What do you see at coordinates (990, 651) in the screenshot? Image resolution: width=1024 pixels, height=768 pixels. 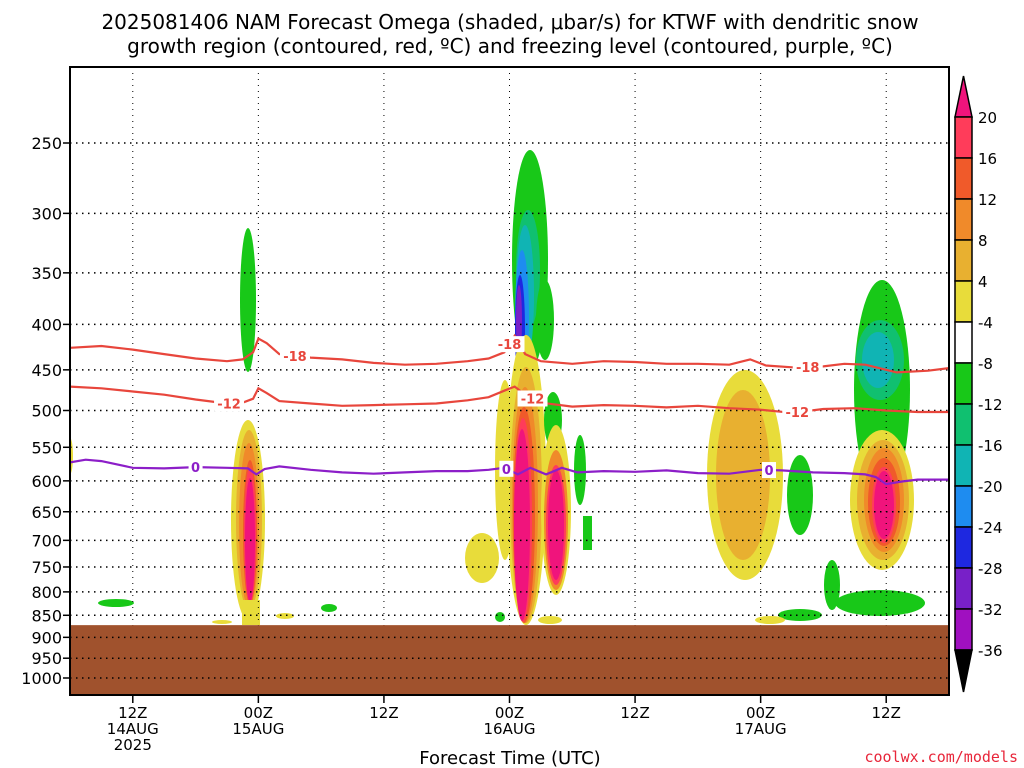 I see `colorbar-label: -36` at bounding box center [990, 651].